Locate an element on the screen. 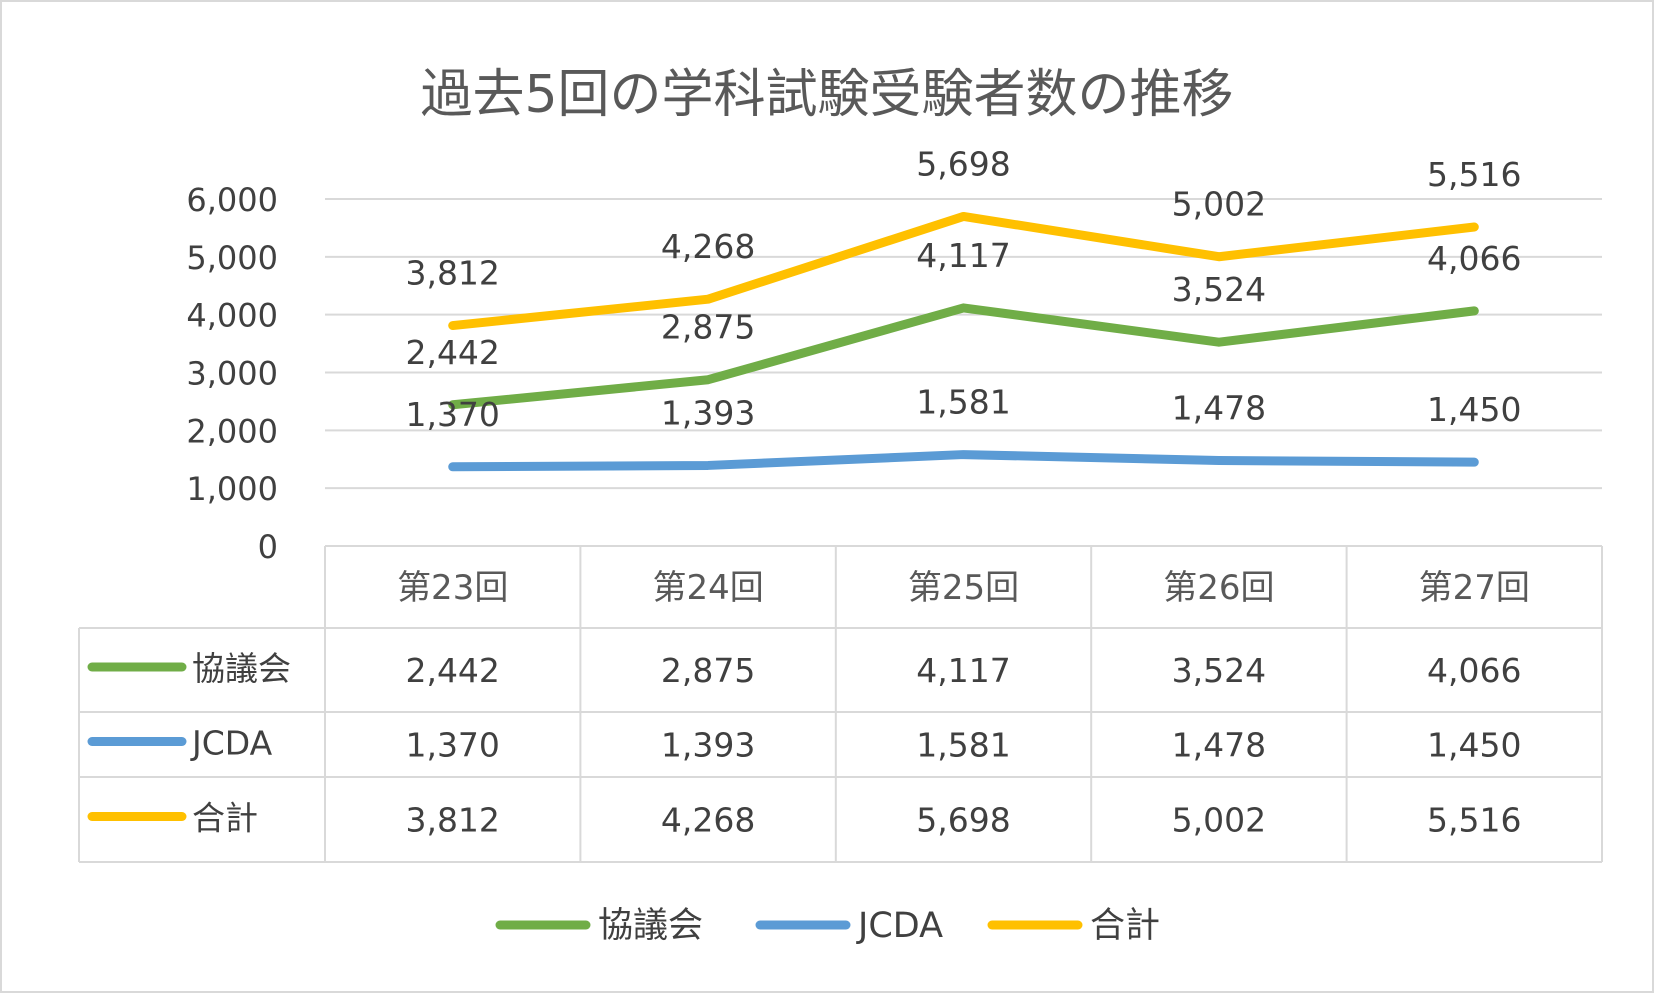 The width and height of the screenshot is (1654, 993). data-label: 1,450 is located at coordinates (1474, 409).